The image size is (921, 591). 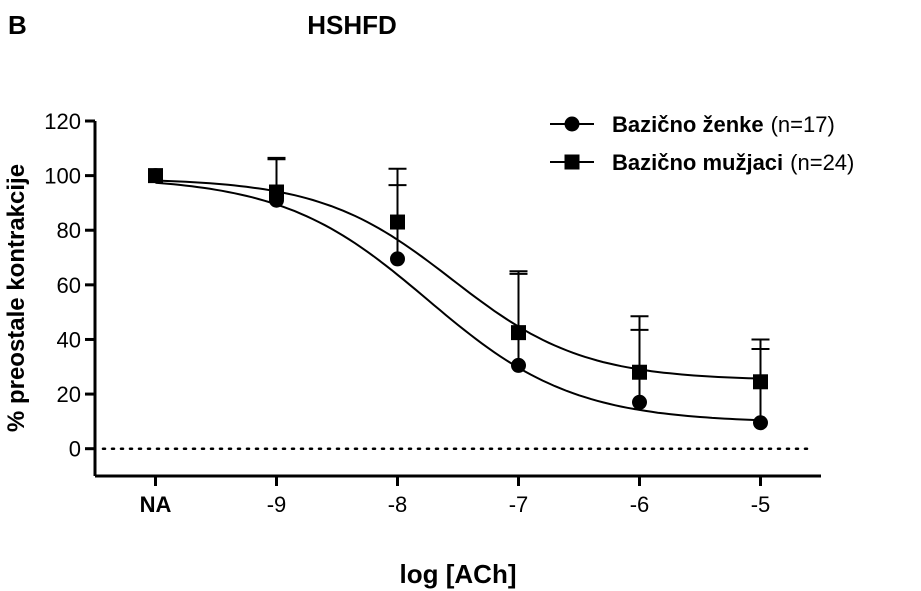 I want to click on legend-item: Bazično mužjaci (n=24), so click(x=702, y=162).